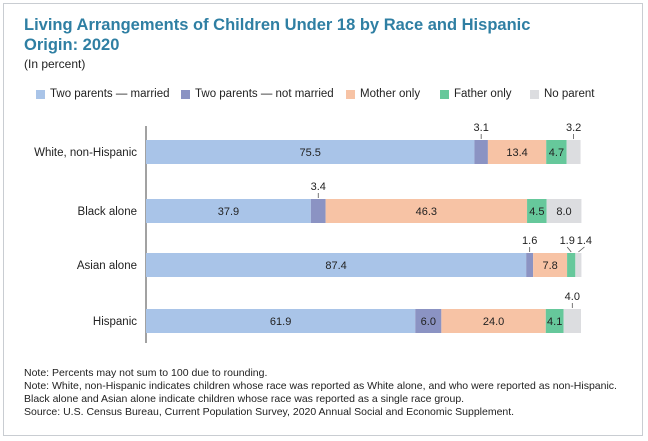 This screenshot has height=441, width=648. I want to click on data-label: 37.9, so click(228, 212).